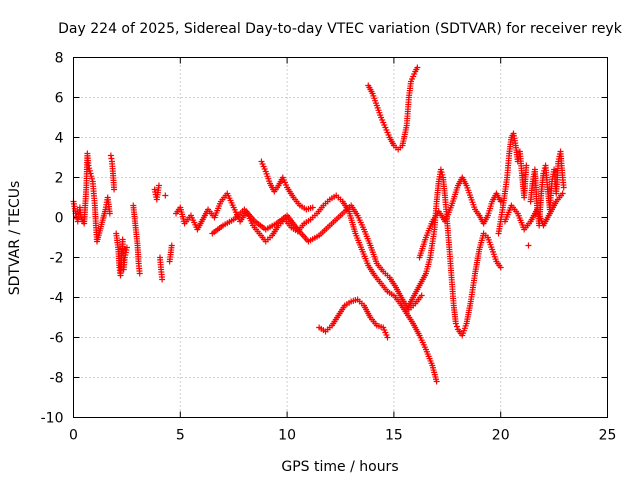 This screenshot has width=640, height=480. Describe the element at coordinates (52, 419) in the screenshot. I see `y-tick-label: -10` at that location.